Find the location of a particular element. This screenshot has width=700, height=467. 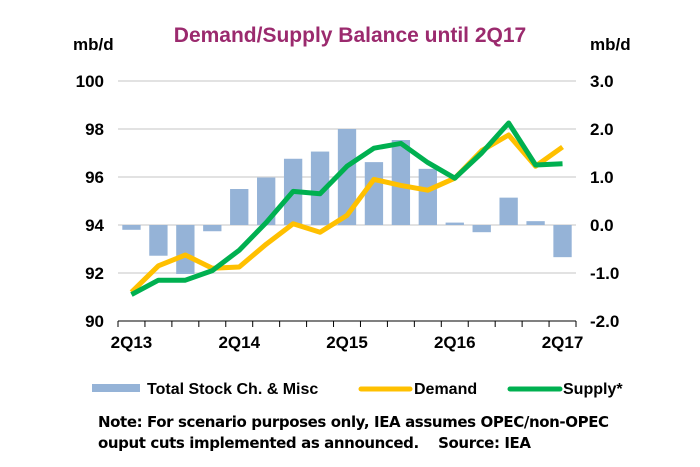

legend: Total Stock Ch. & Misc Demand Supply* is located at coordinates (357, 389).